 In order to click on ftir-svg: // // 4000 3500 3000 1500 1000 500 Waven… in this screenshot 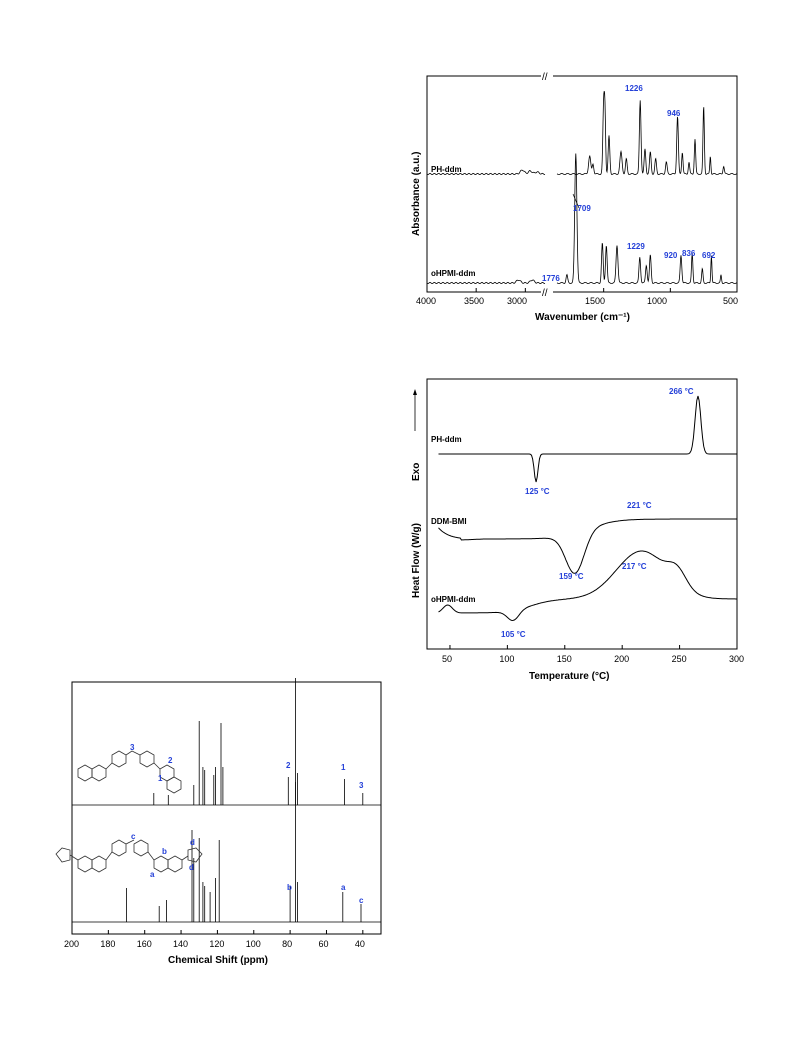, I will do `click(574, 197)`.